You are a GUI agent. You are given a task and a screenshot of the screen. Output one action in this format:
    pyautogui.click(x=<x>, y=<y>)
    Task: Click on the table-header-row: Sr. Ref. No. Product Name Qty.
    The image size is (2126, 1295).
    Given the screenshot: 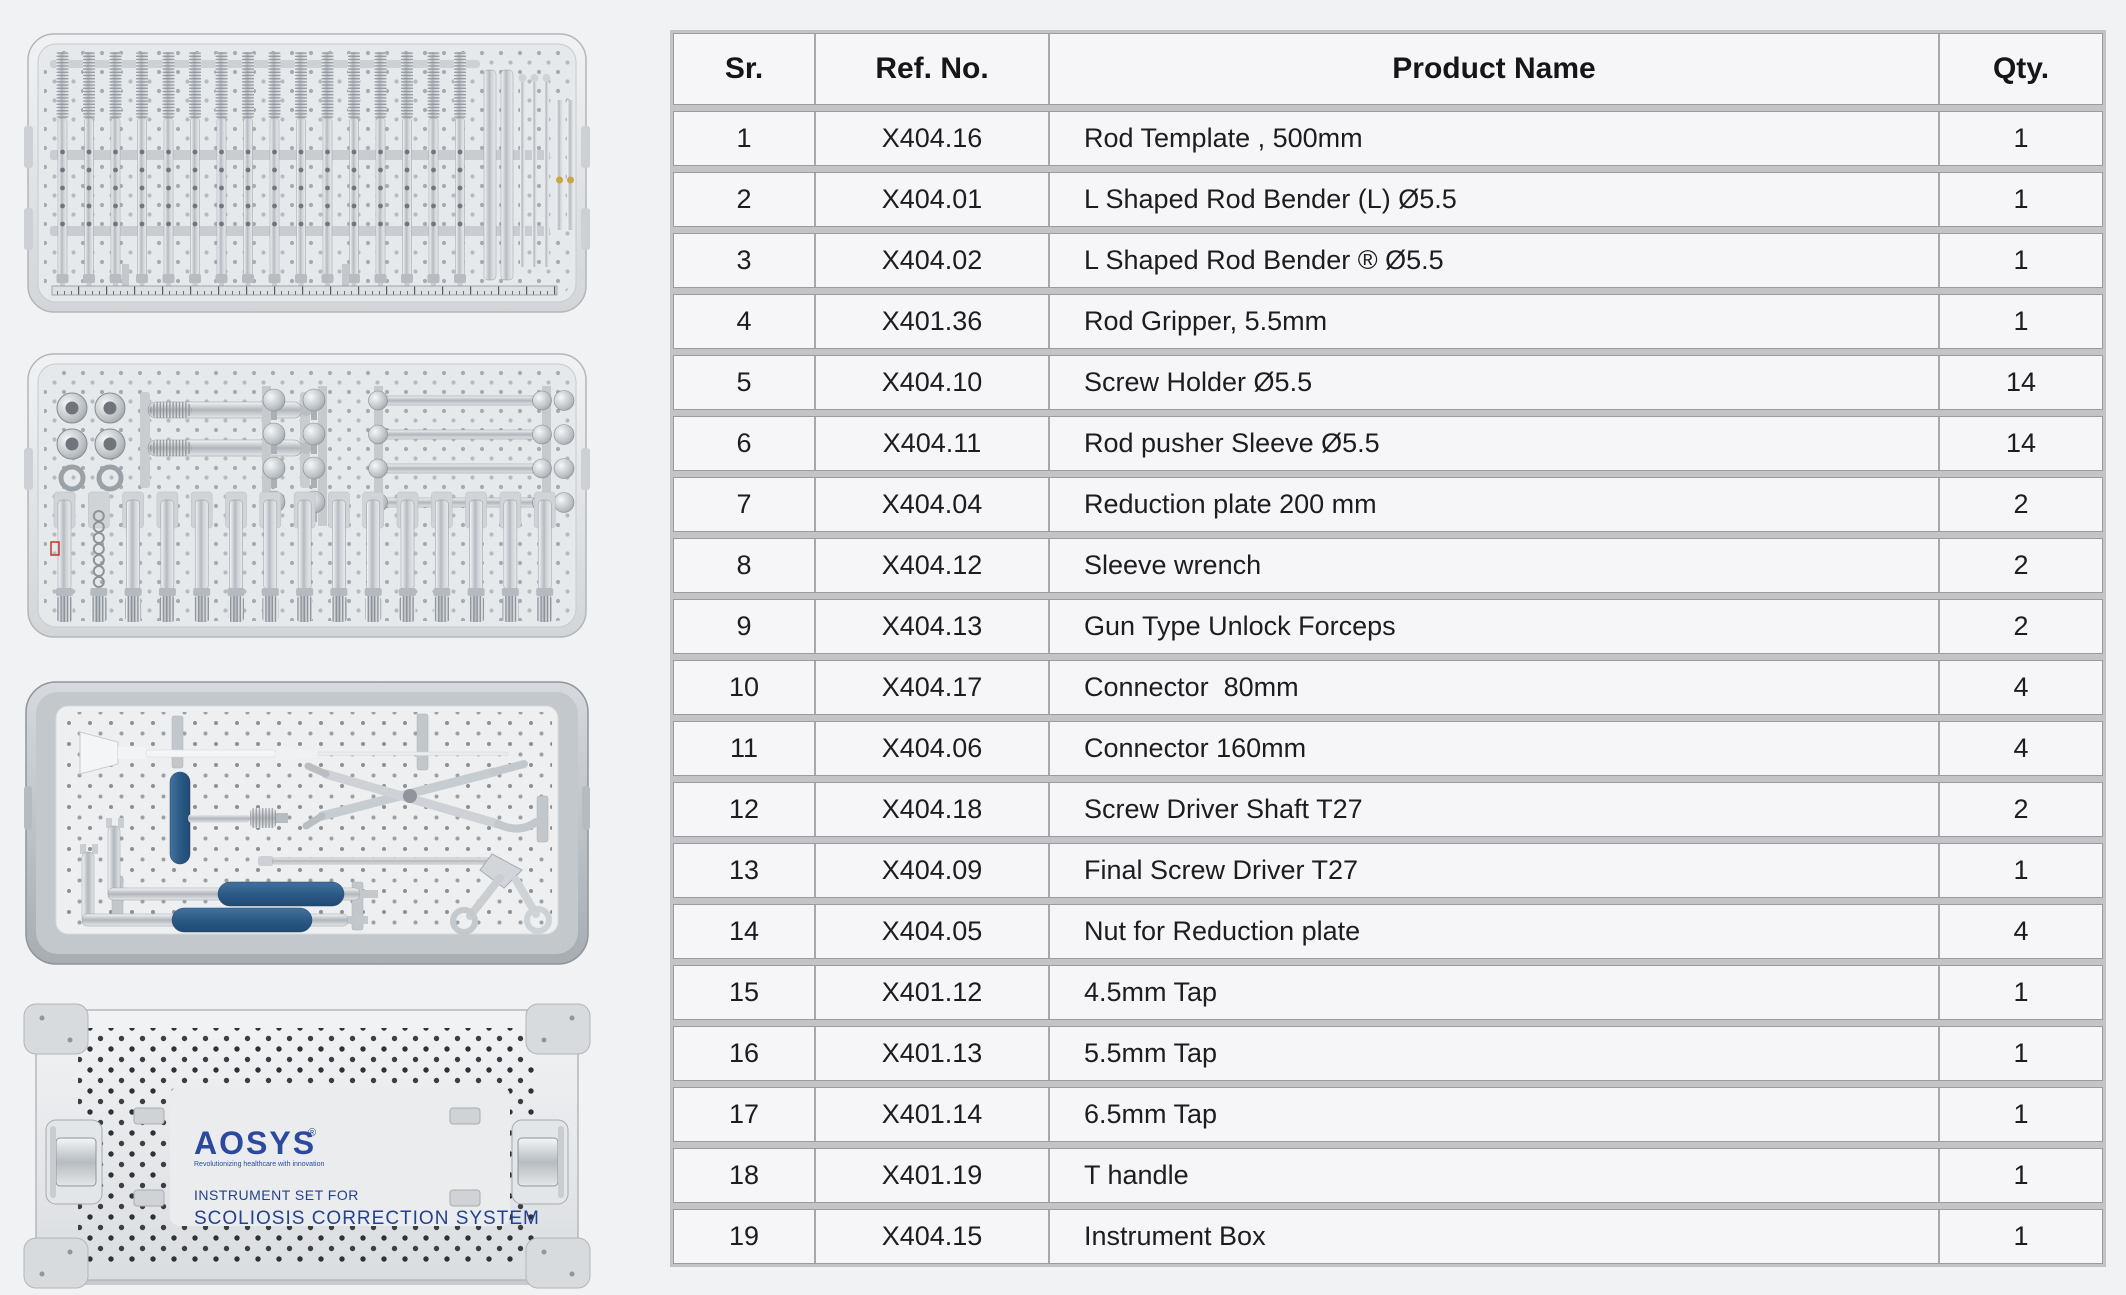 What is the action you would take?
    pyautogui.click(x=1388, y=69)
    